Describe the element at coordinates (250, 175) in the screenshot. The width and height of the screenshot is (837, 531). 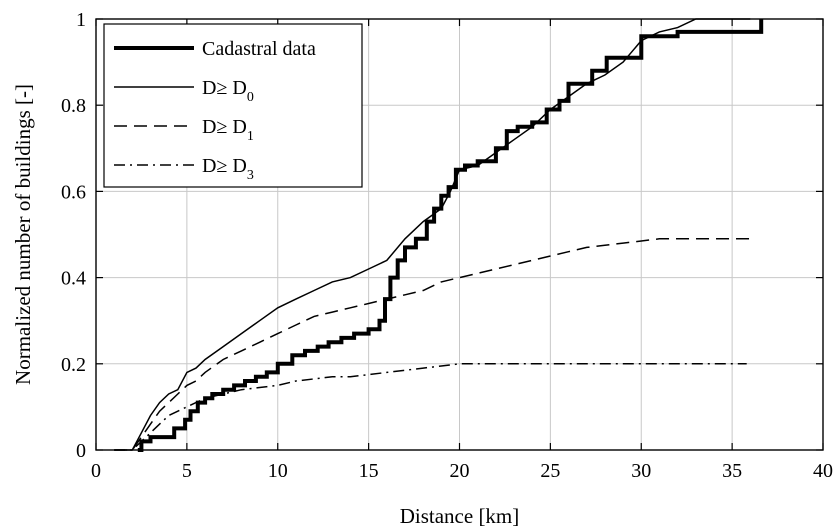
I see `legend-label-subscript: 3` at that location.